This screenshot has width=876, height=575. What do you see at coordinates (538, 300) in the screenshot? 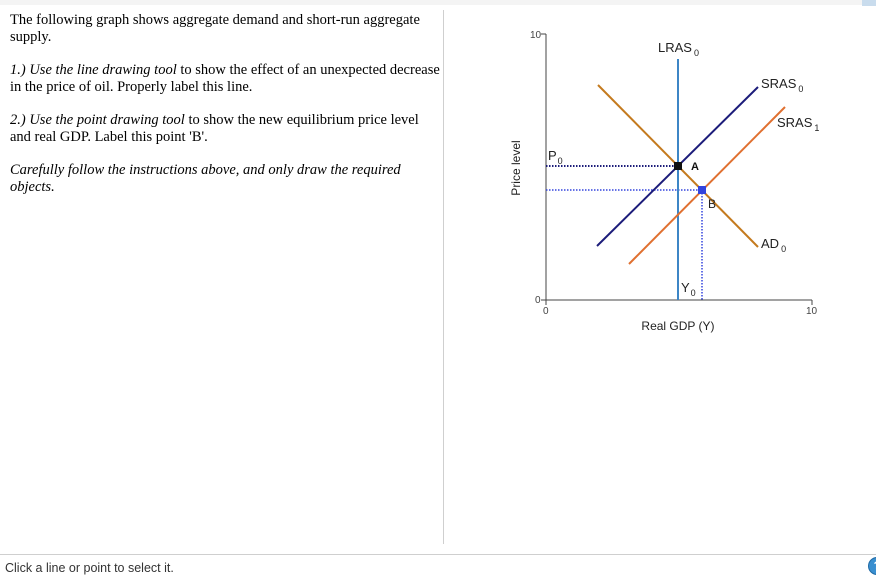
I see `y-tick-label-min: 0` at bounding box center [538, 300].